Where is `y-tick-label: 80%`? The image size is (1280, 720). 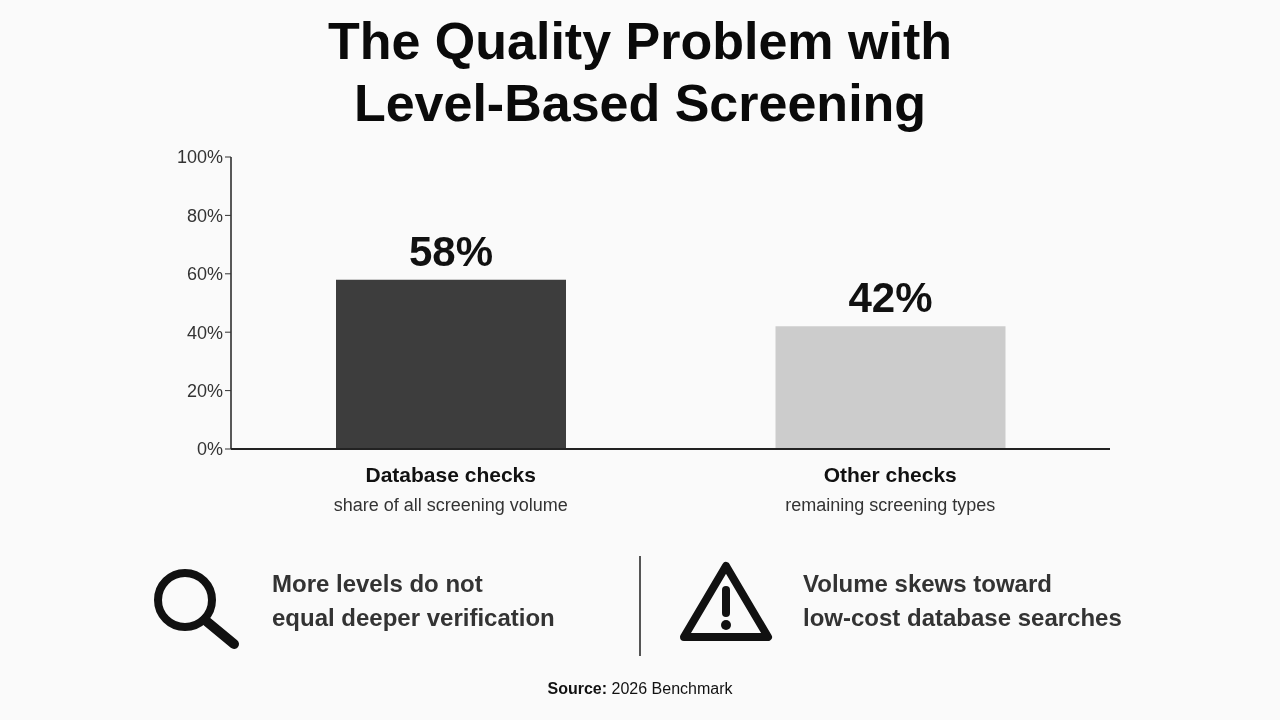
y-tick-label: 80% is located at coordinates (204, 215).